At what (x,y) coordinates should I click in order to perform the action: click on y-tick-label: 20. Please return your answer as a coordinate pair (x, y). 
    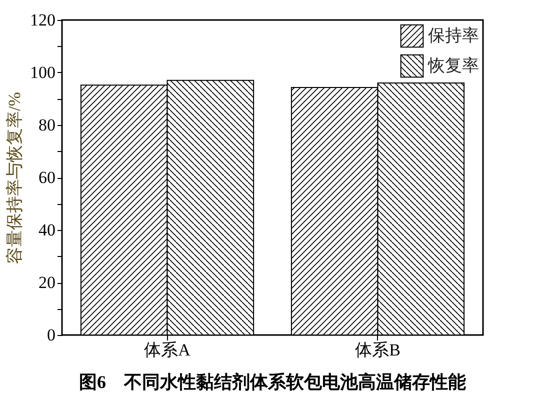
    Looking at the image, I should click on (47, 282).